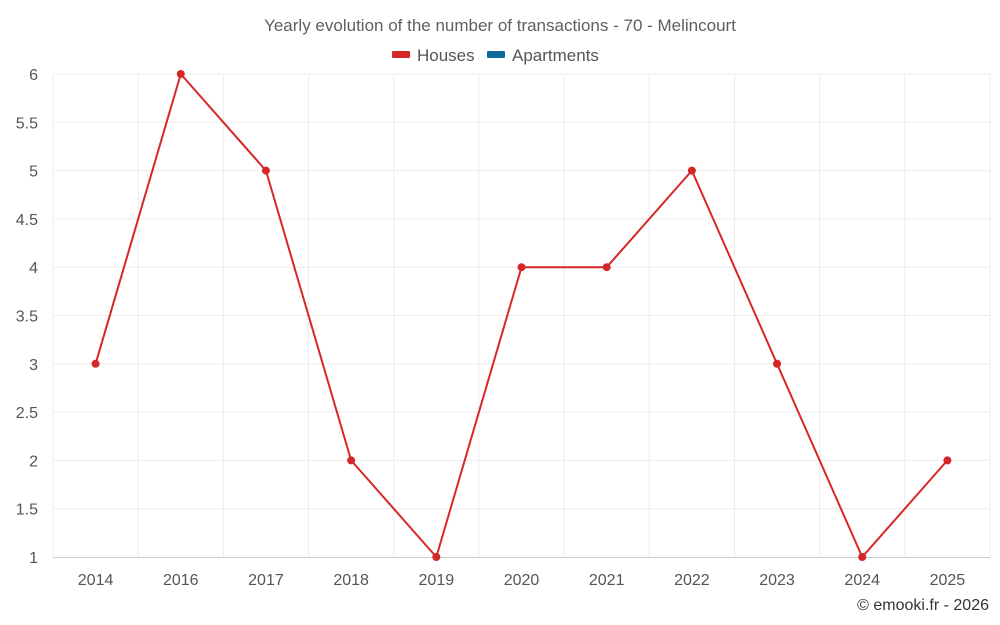  Describe the element at coordinates (777, 580) in the screenshot. I see `x-tick-label: 2023` at that location.